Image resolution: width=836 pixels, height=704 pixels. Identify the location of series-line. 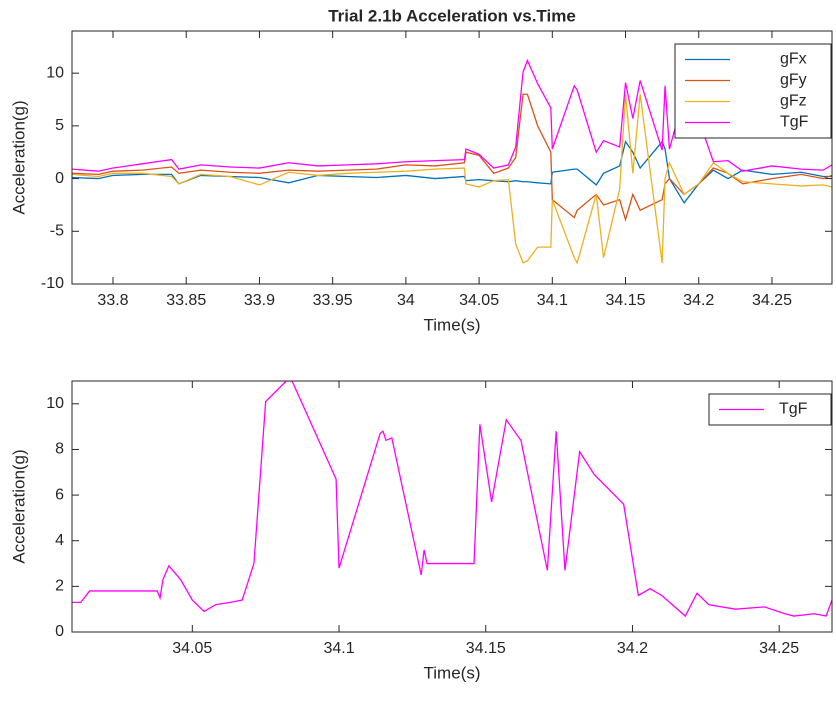
(452, 172).